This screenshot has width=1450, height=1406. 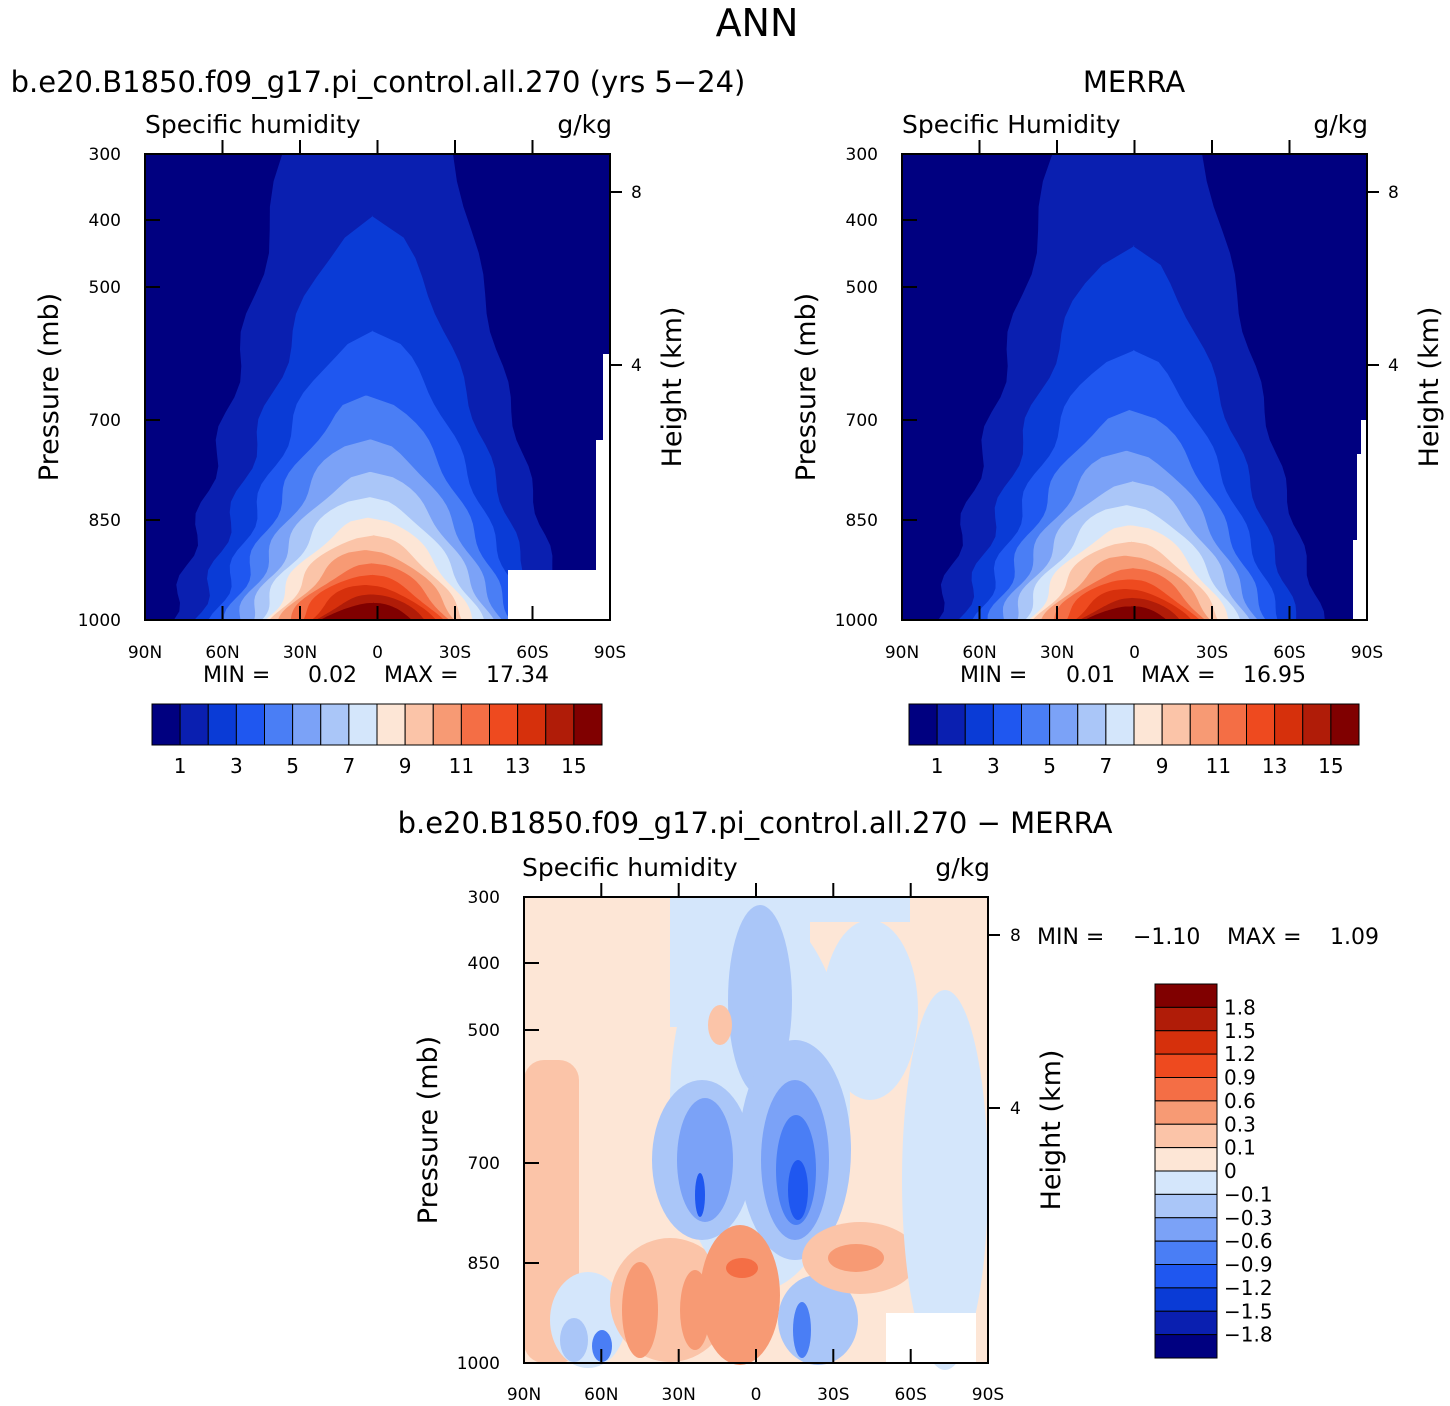 What do you see at coordinates (1248, 1311) in the screenshot?
I see `colorbar-label: −1.5` at bounding box center [1248, 1311].